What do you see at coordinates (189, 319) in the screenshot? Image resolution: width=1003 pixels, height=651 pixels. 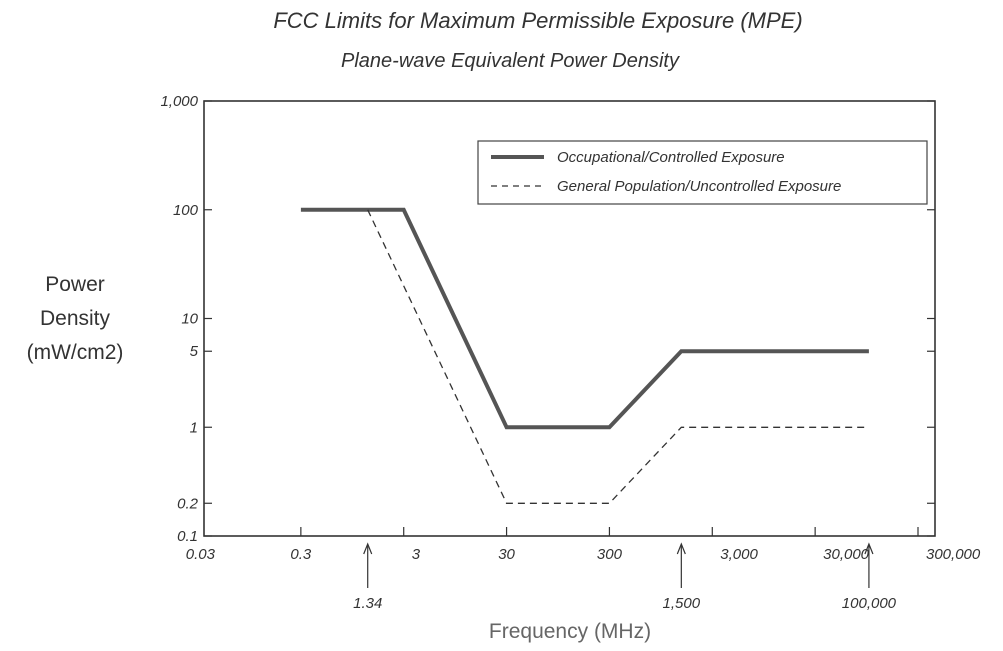 I see `y-tick-label: 10` at bounding box center [189, 319].